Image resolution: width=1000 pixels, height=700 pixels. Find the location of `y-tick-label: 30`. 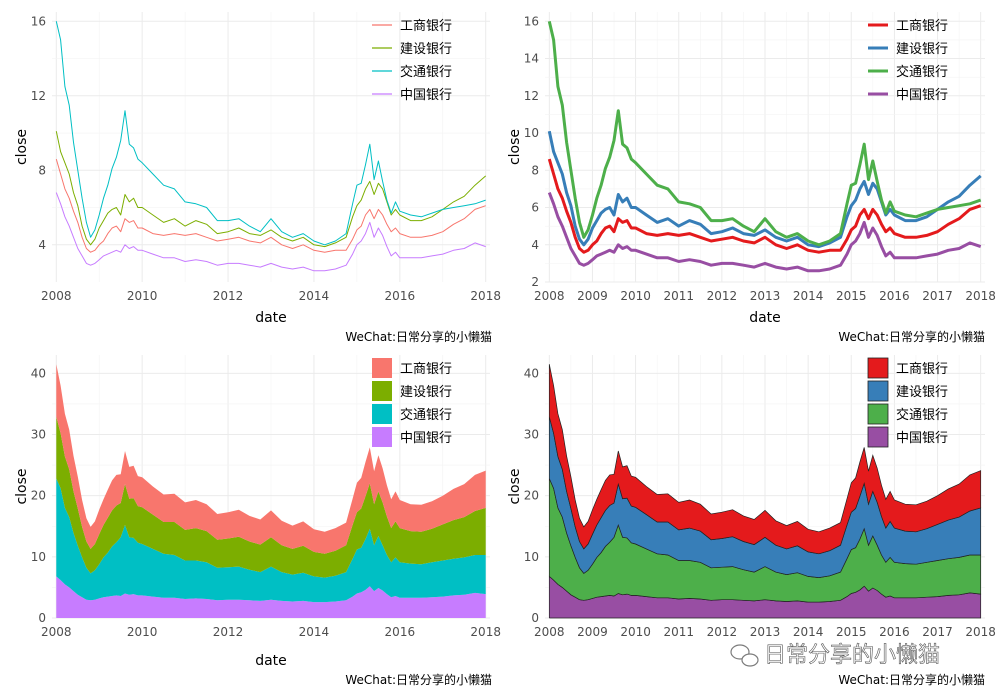

y-tick-label: 30 is located at coordinates (38, 435).